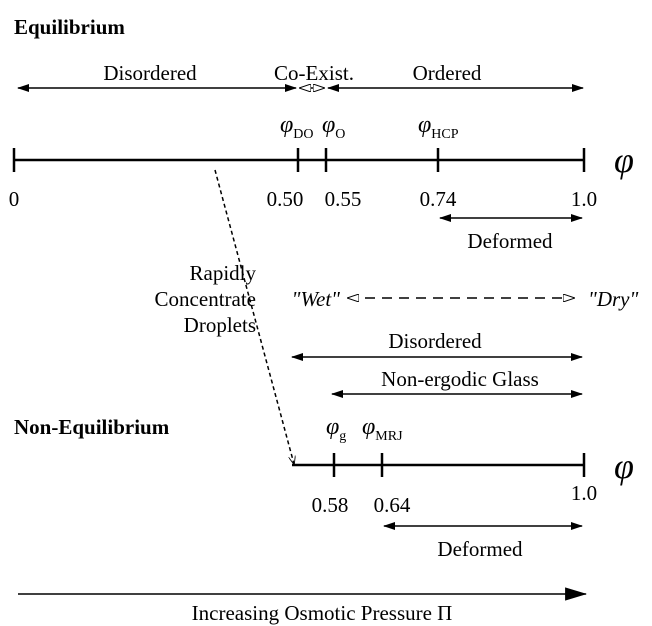 This screenshot has height=626, width=652. Describe the element at coordinates (223, 273) in the screenshot. I see `label: Rapidly` at that location.